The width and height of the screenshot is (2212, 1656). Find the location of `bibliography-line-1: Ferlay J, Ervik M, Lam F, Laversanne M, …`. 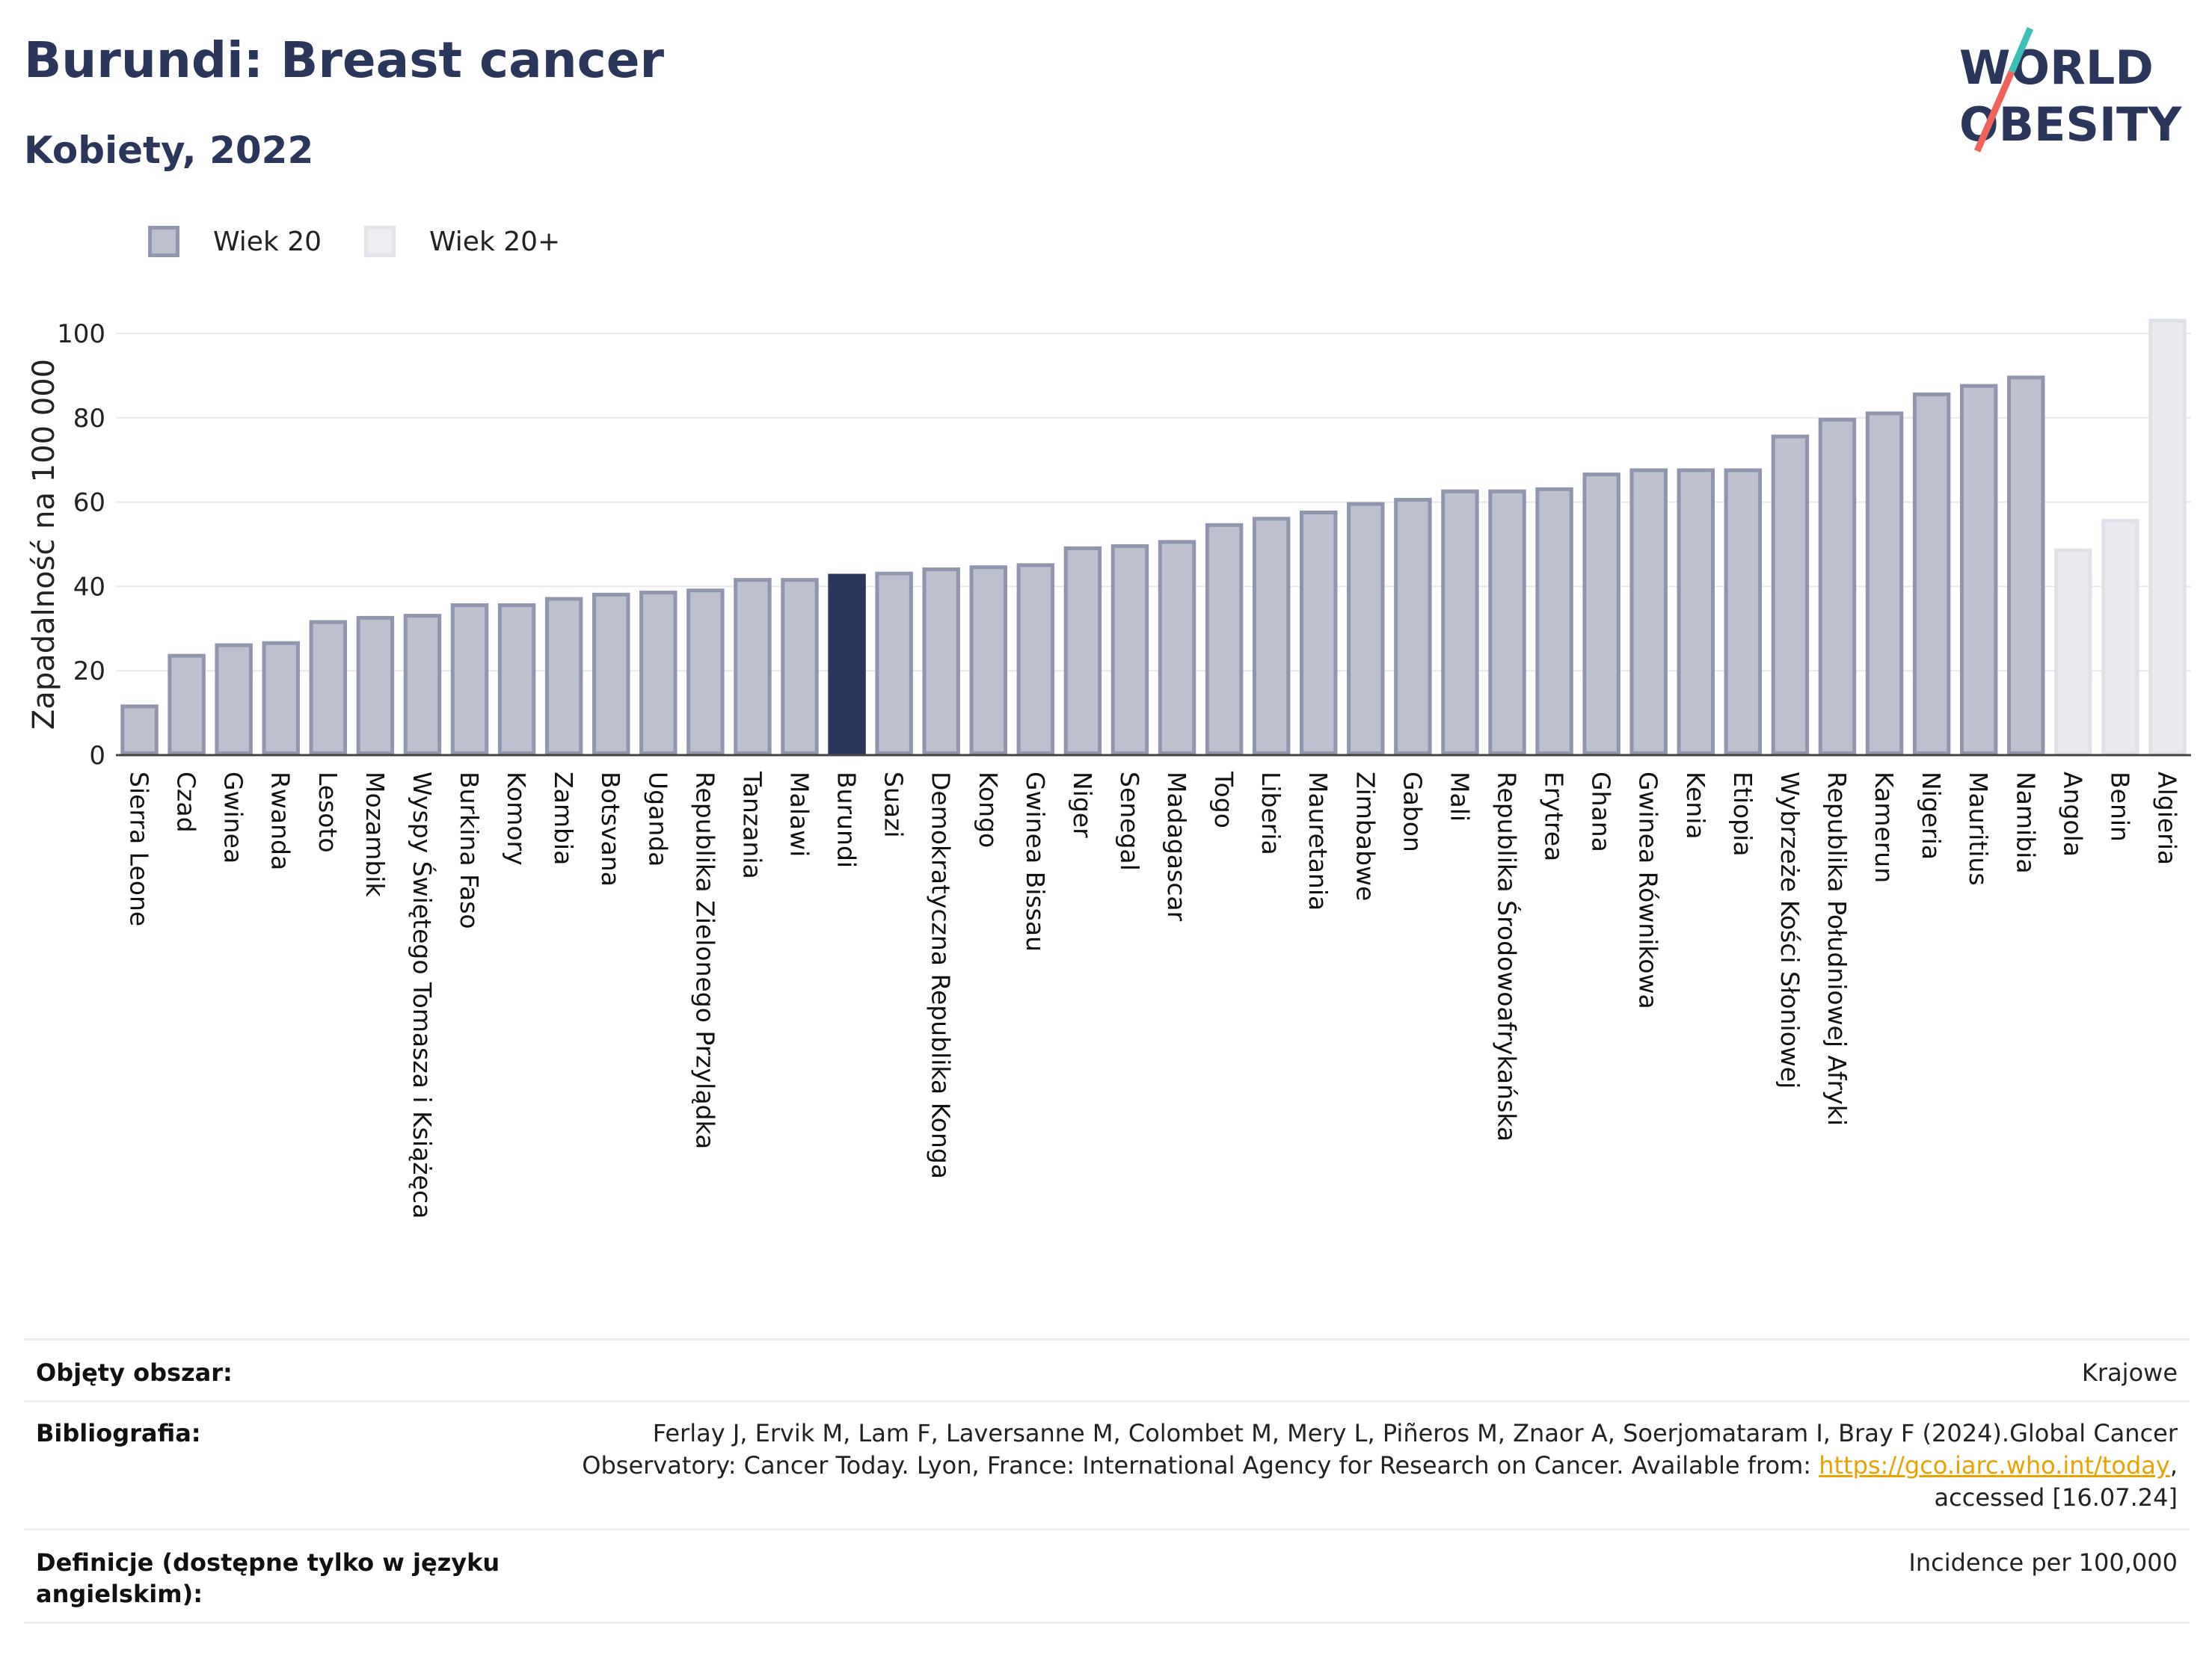

bibliography-line-1: Ferlay J, Ervik M, Lam F, Laversanne M, … is located at coordinates (1415, 1433).